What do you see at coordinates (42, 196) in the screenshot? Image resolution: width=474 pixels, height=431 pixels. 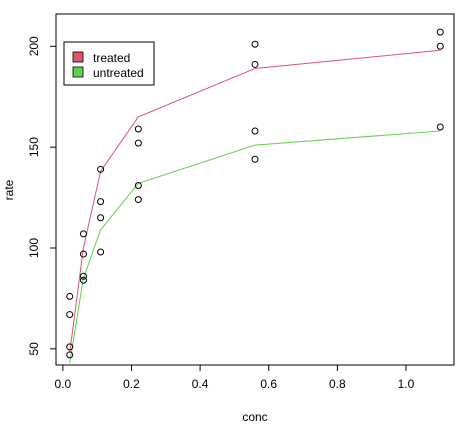 I see `y-axis: 50 100 150 200` at bounding box center [42, 196].